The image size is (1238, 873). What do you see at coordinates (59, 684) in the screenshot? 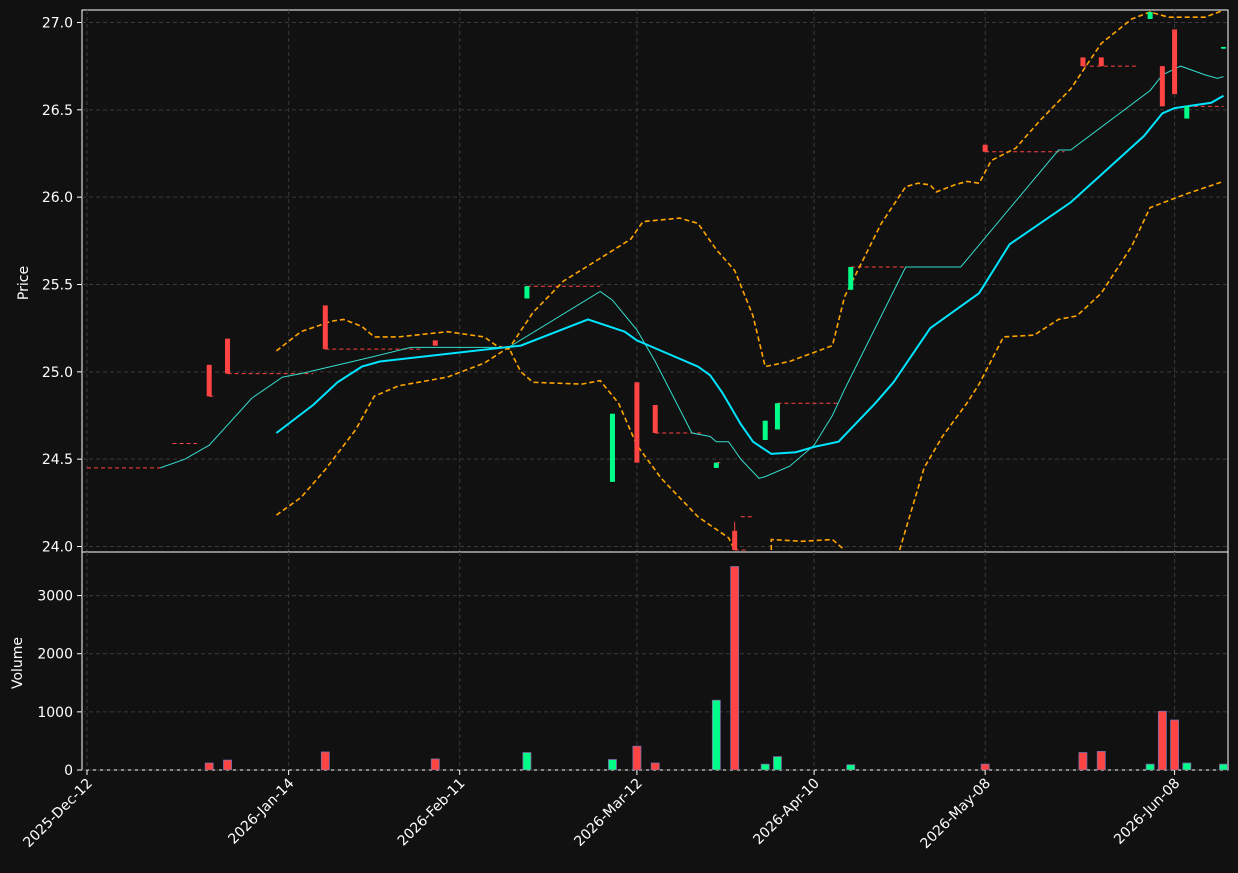
I see `volume-y-ticks: 0 1000 2000 3000` at bounding box center [59, 684].